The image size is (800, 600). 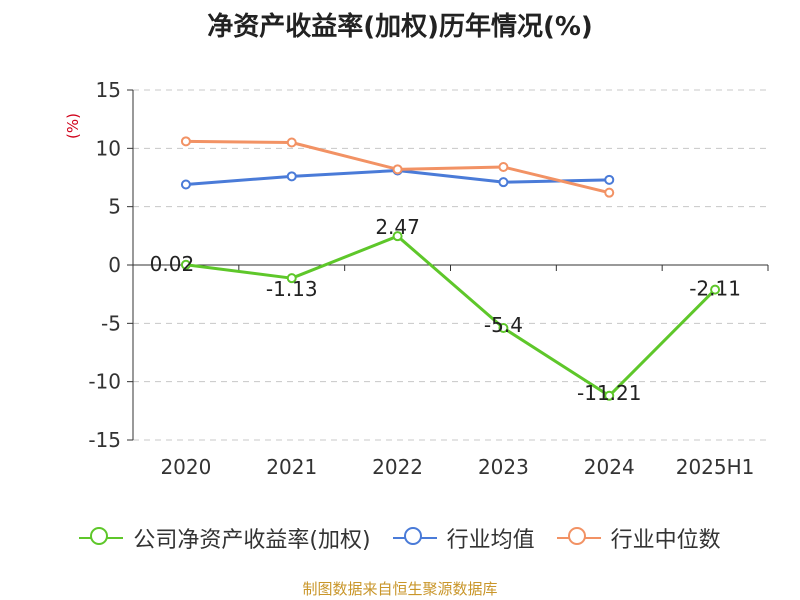 What do you see at coordinates (503, 467) in the screenshot?
I see `x-tick-label: 2023` at bounding box center [503, 467].